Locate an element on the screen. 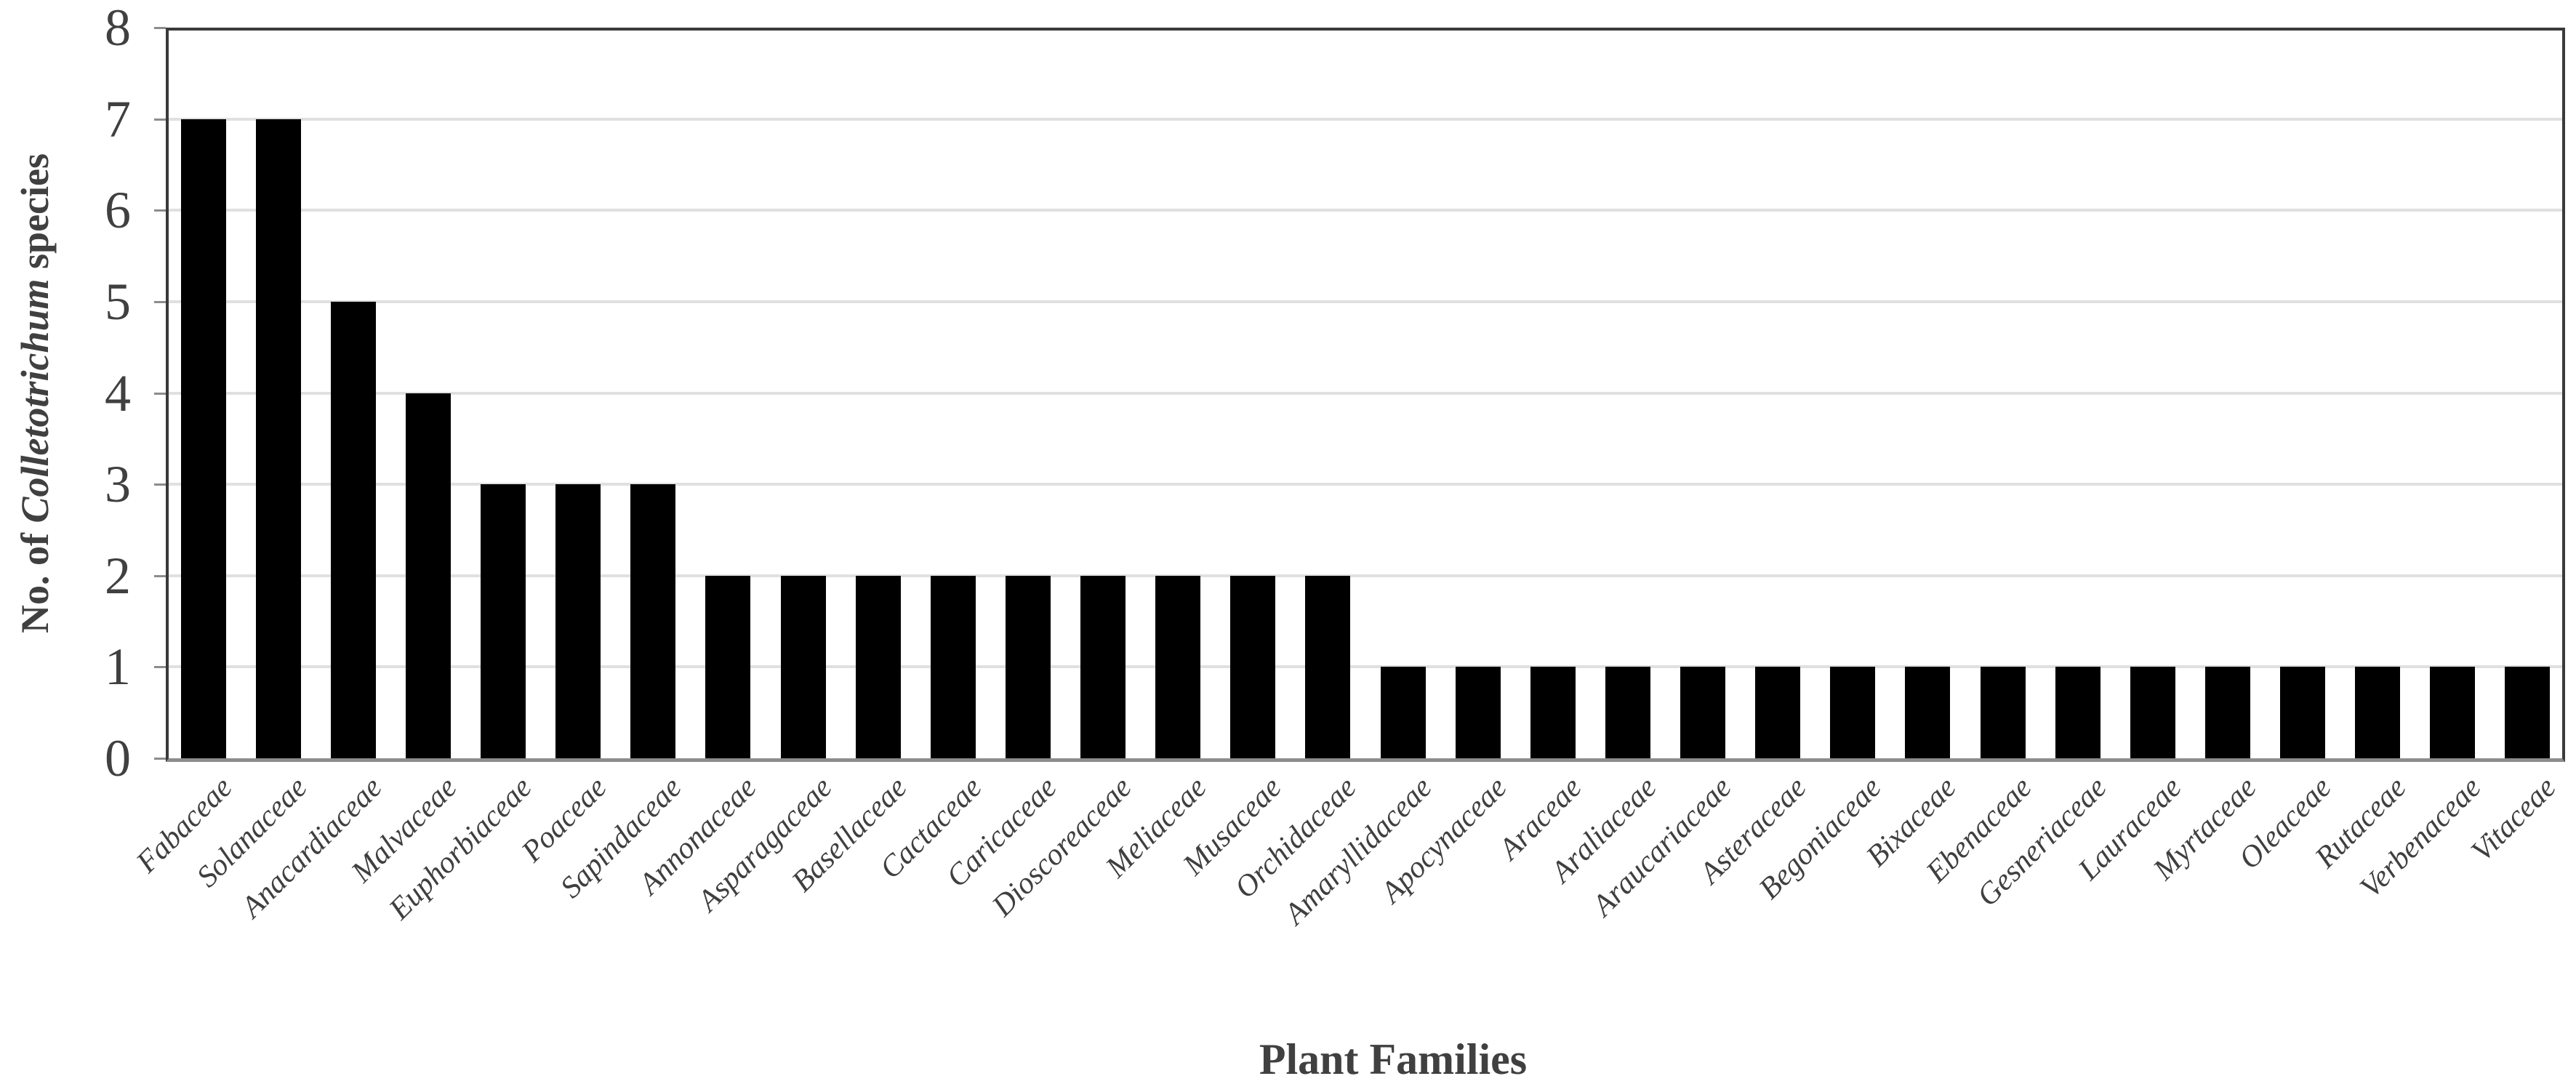  y-tick-label: 7 is located at coordinates (118, 118).